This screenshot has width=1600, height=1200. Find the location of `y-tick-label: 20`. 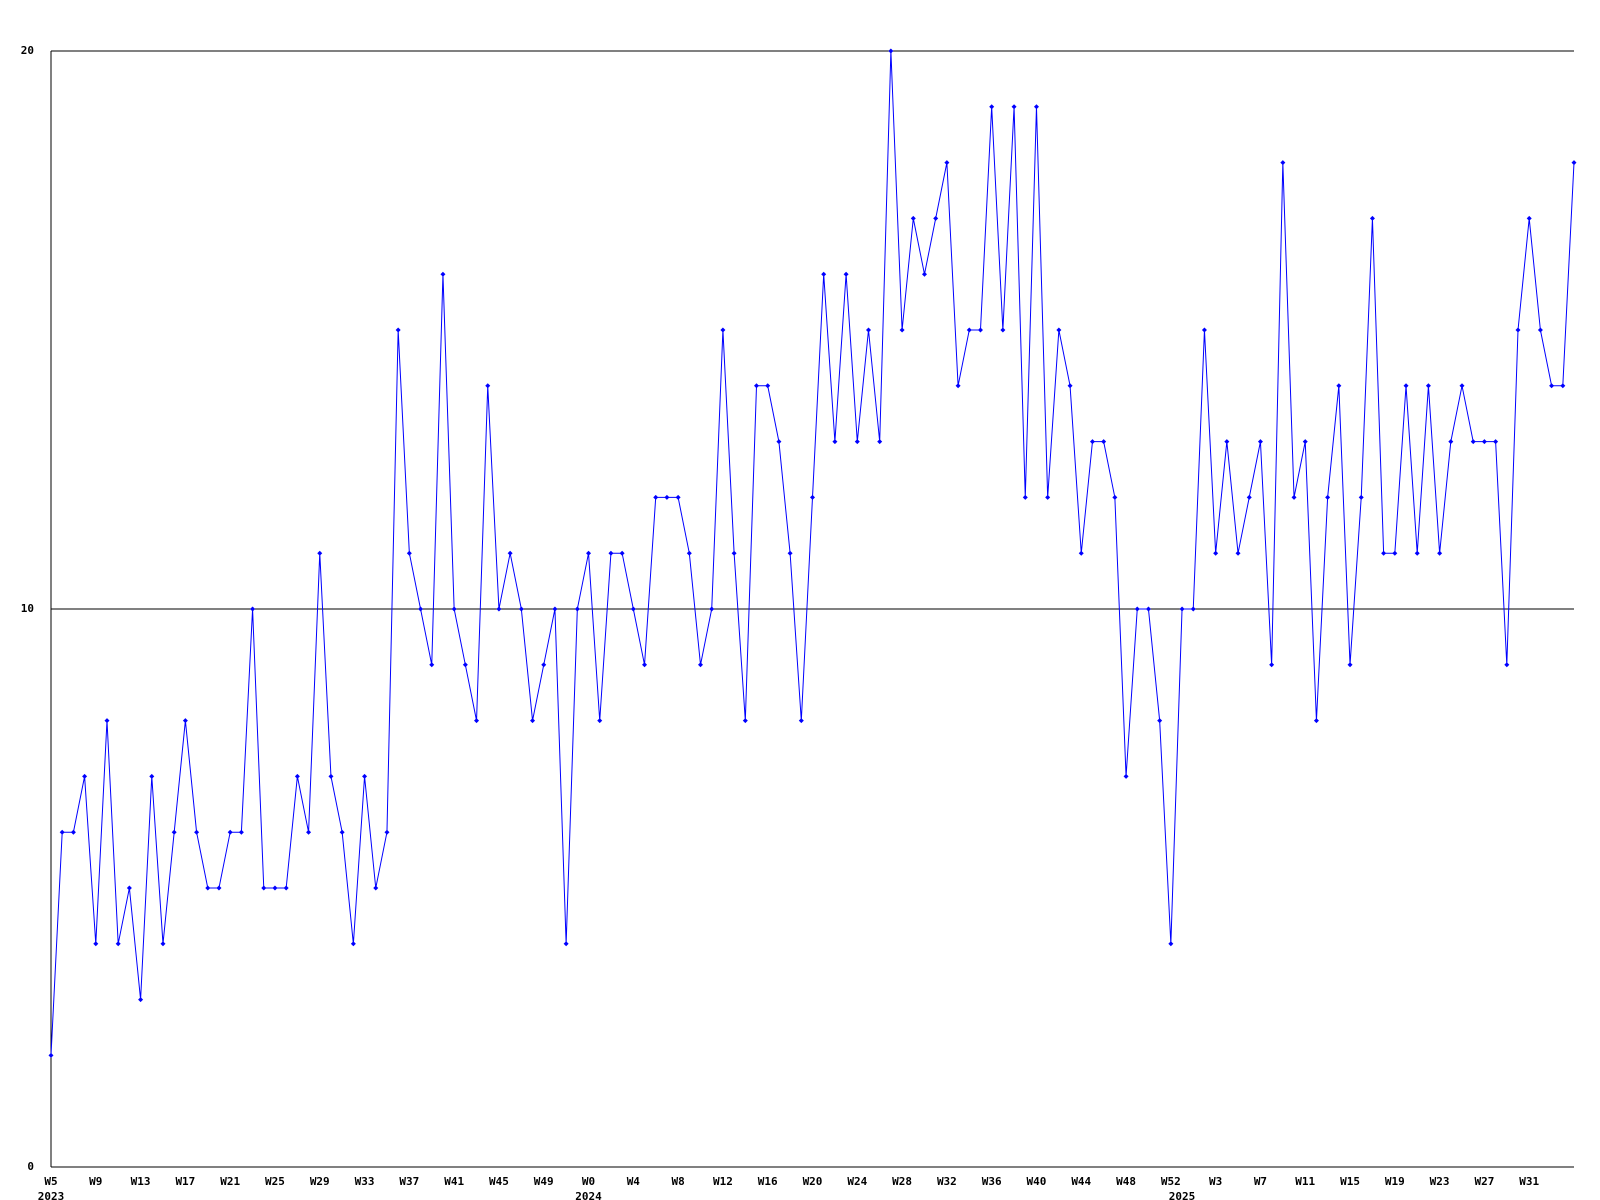

y-tick-label: 20 is located at coordinates (27, 50).